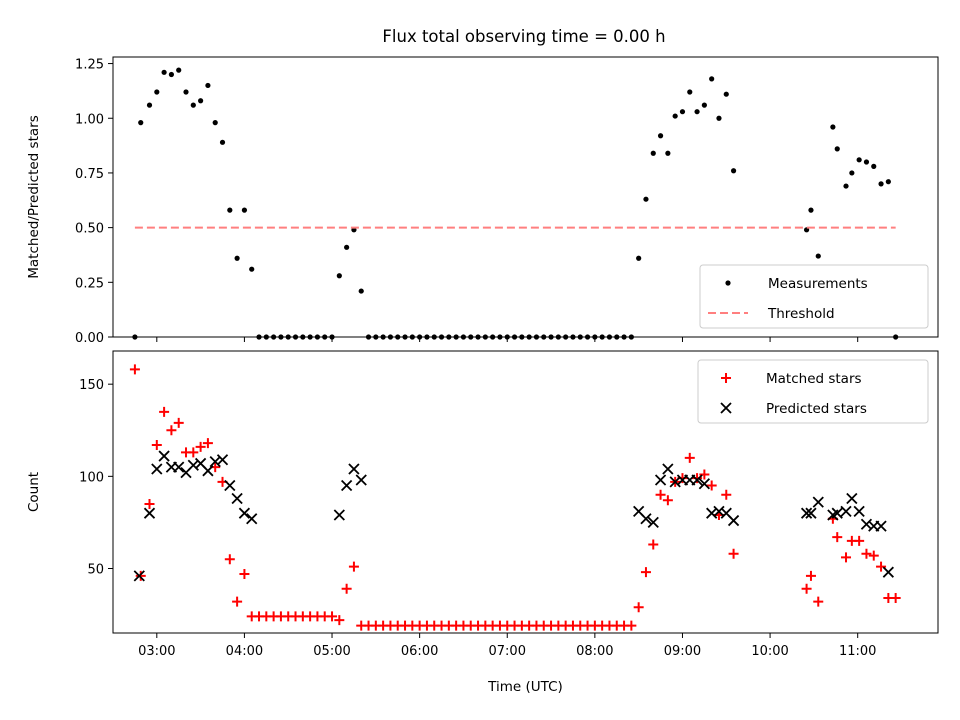  What do you see at coordinates (89, 174) in the screenshot?
I see `y-tick-label: 0.75` at bounding box center [89, 174].